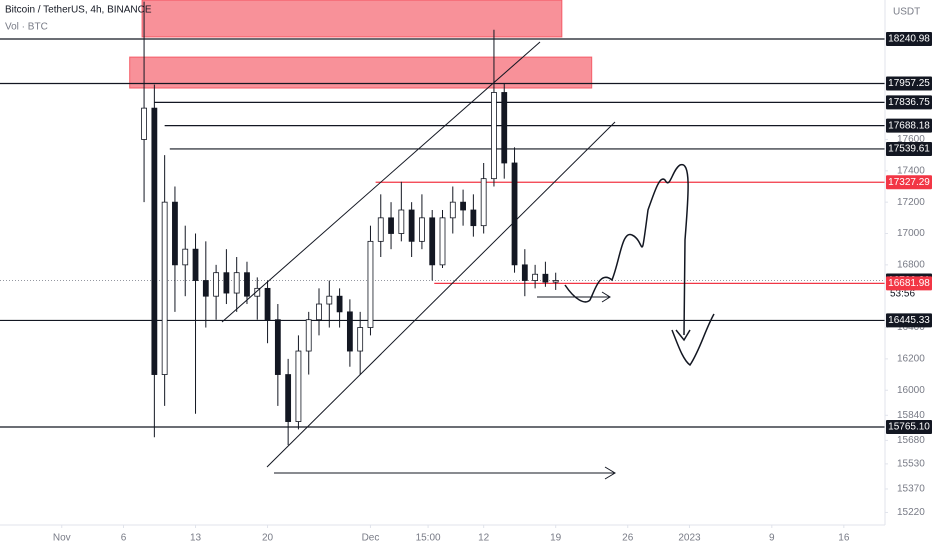 The height and width of the screenshot is (550, 932). Describe the element at coordinates (911, 139) in the screenshot. I see `y-tick-label: 17600` at that location.